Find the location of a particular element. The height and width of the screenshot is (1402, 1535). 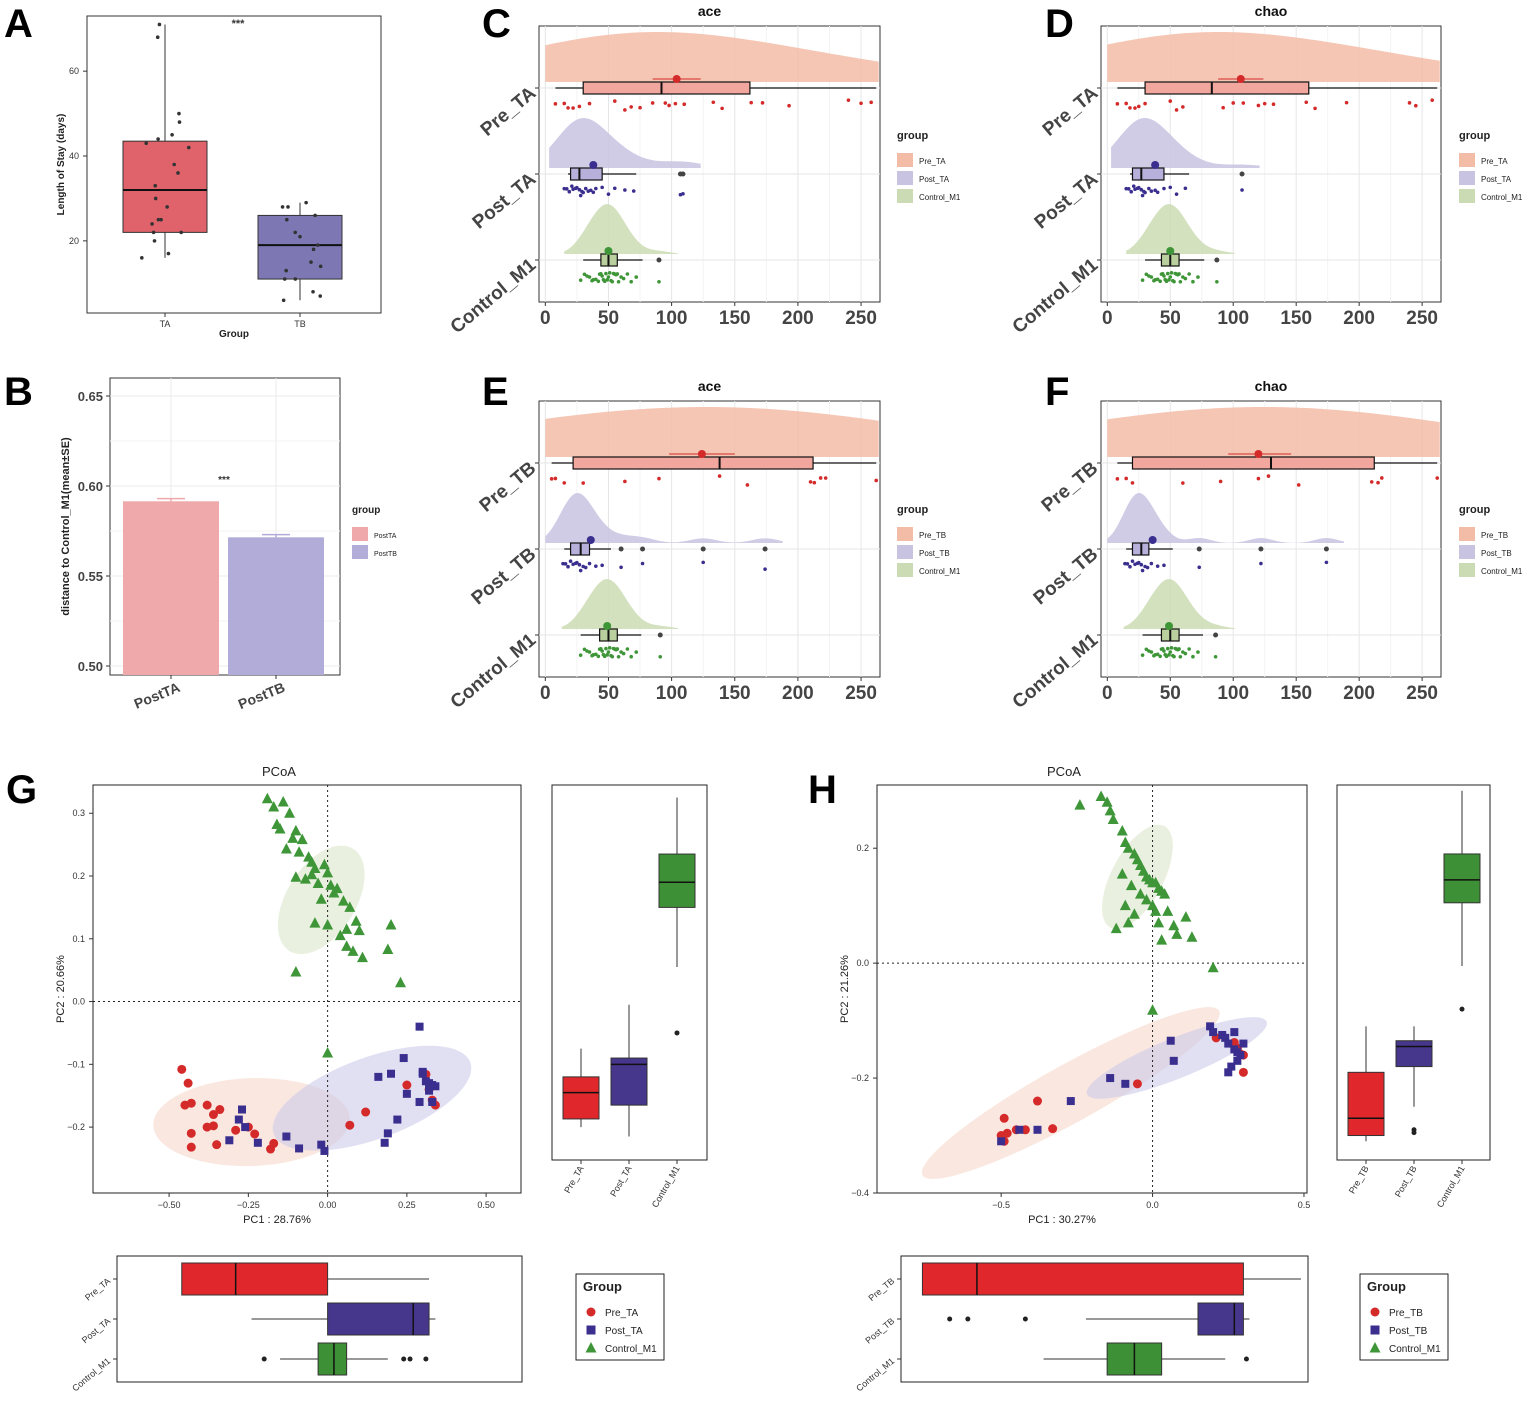

x-tick-label: TA is located at coordinates (165, 324).